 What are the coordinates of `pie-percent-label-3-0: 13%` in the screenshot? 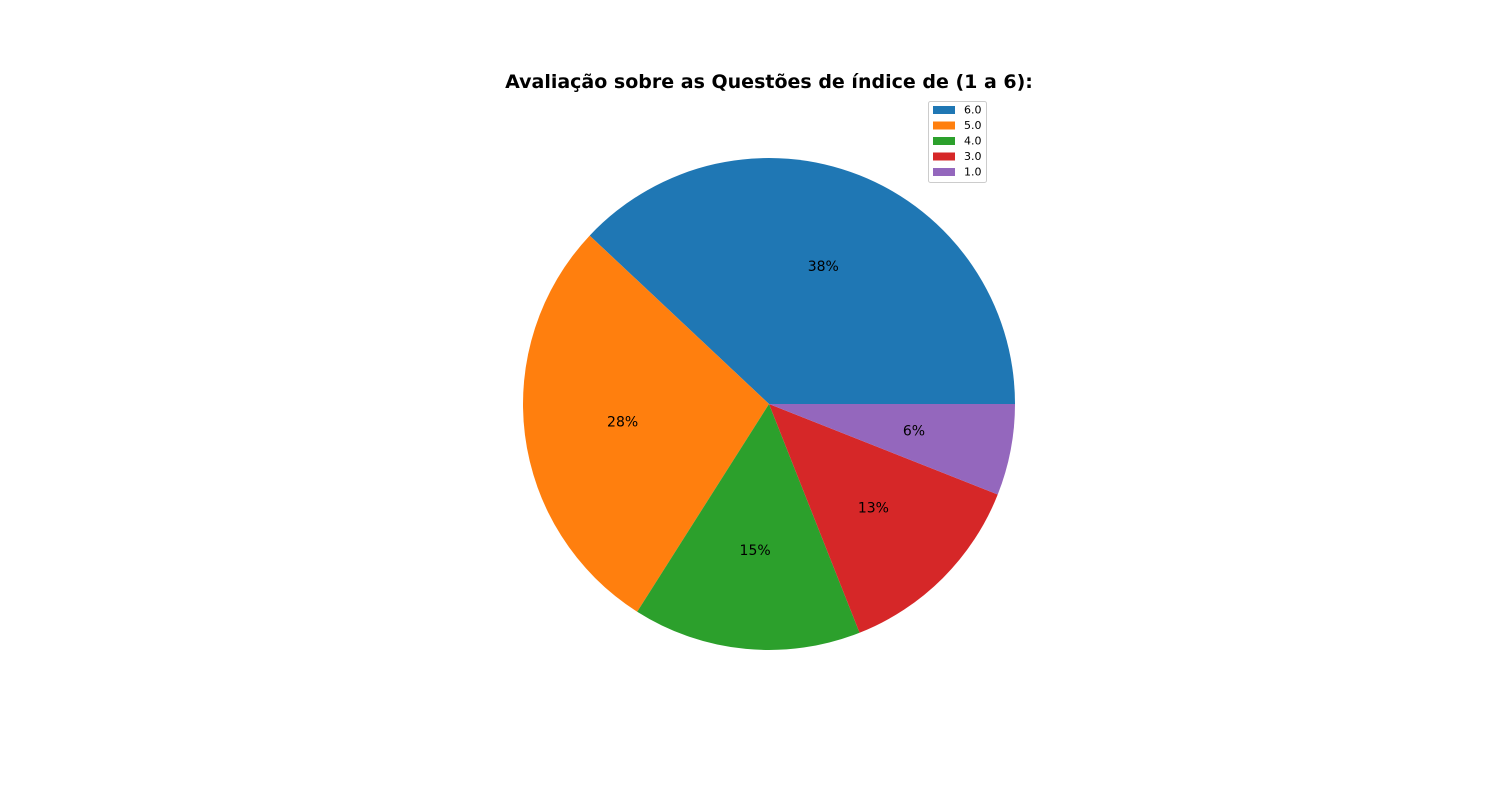 It's located at (873, 508).